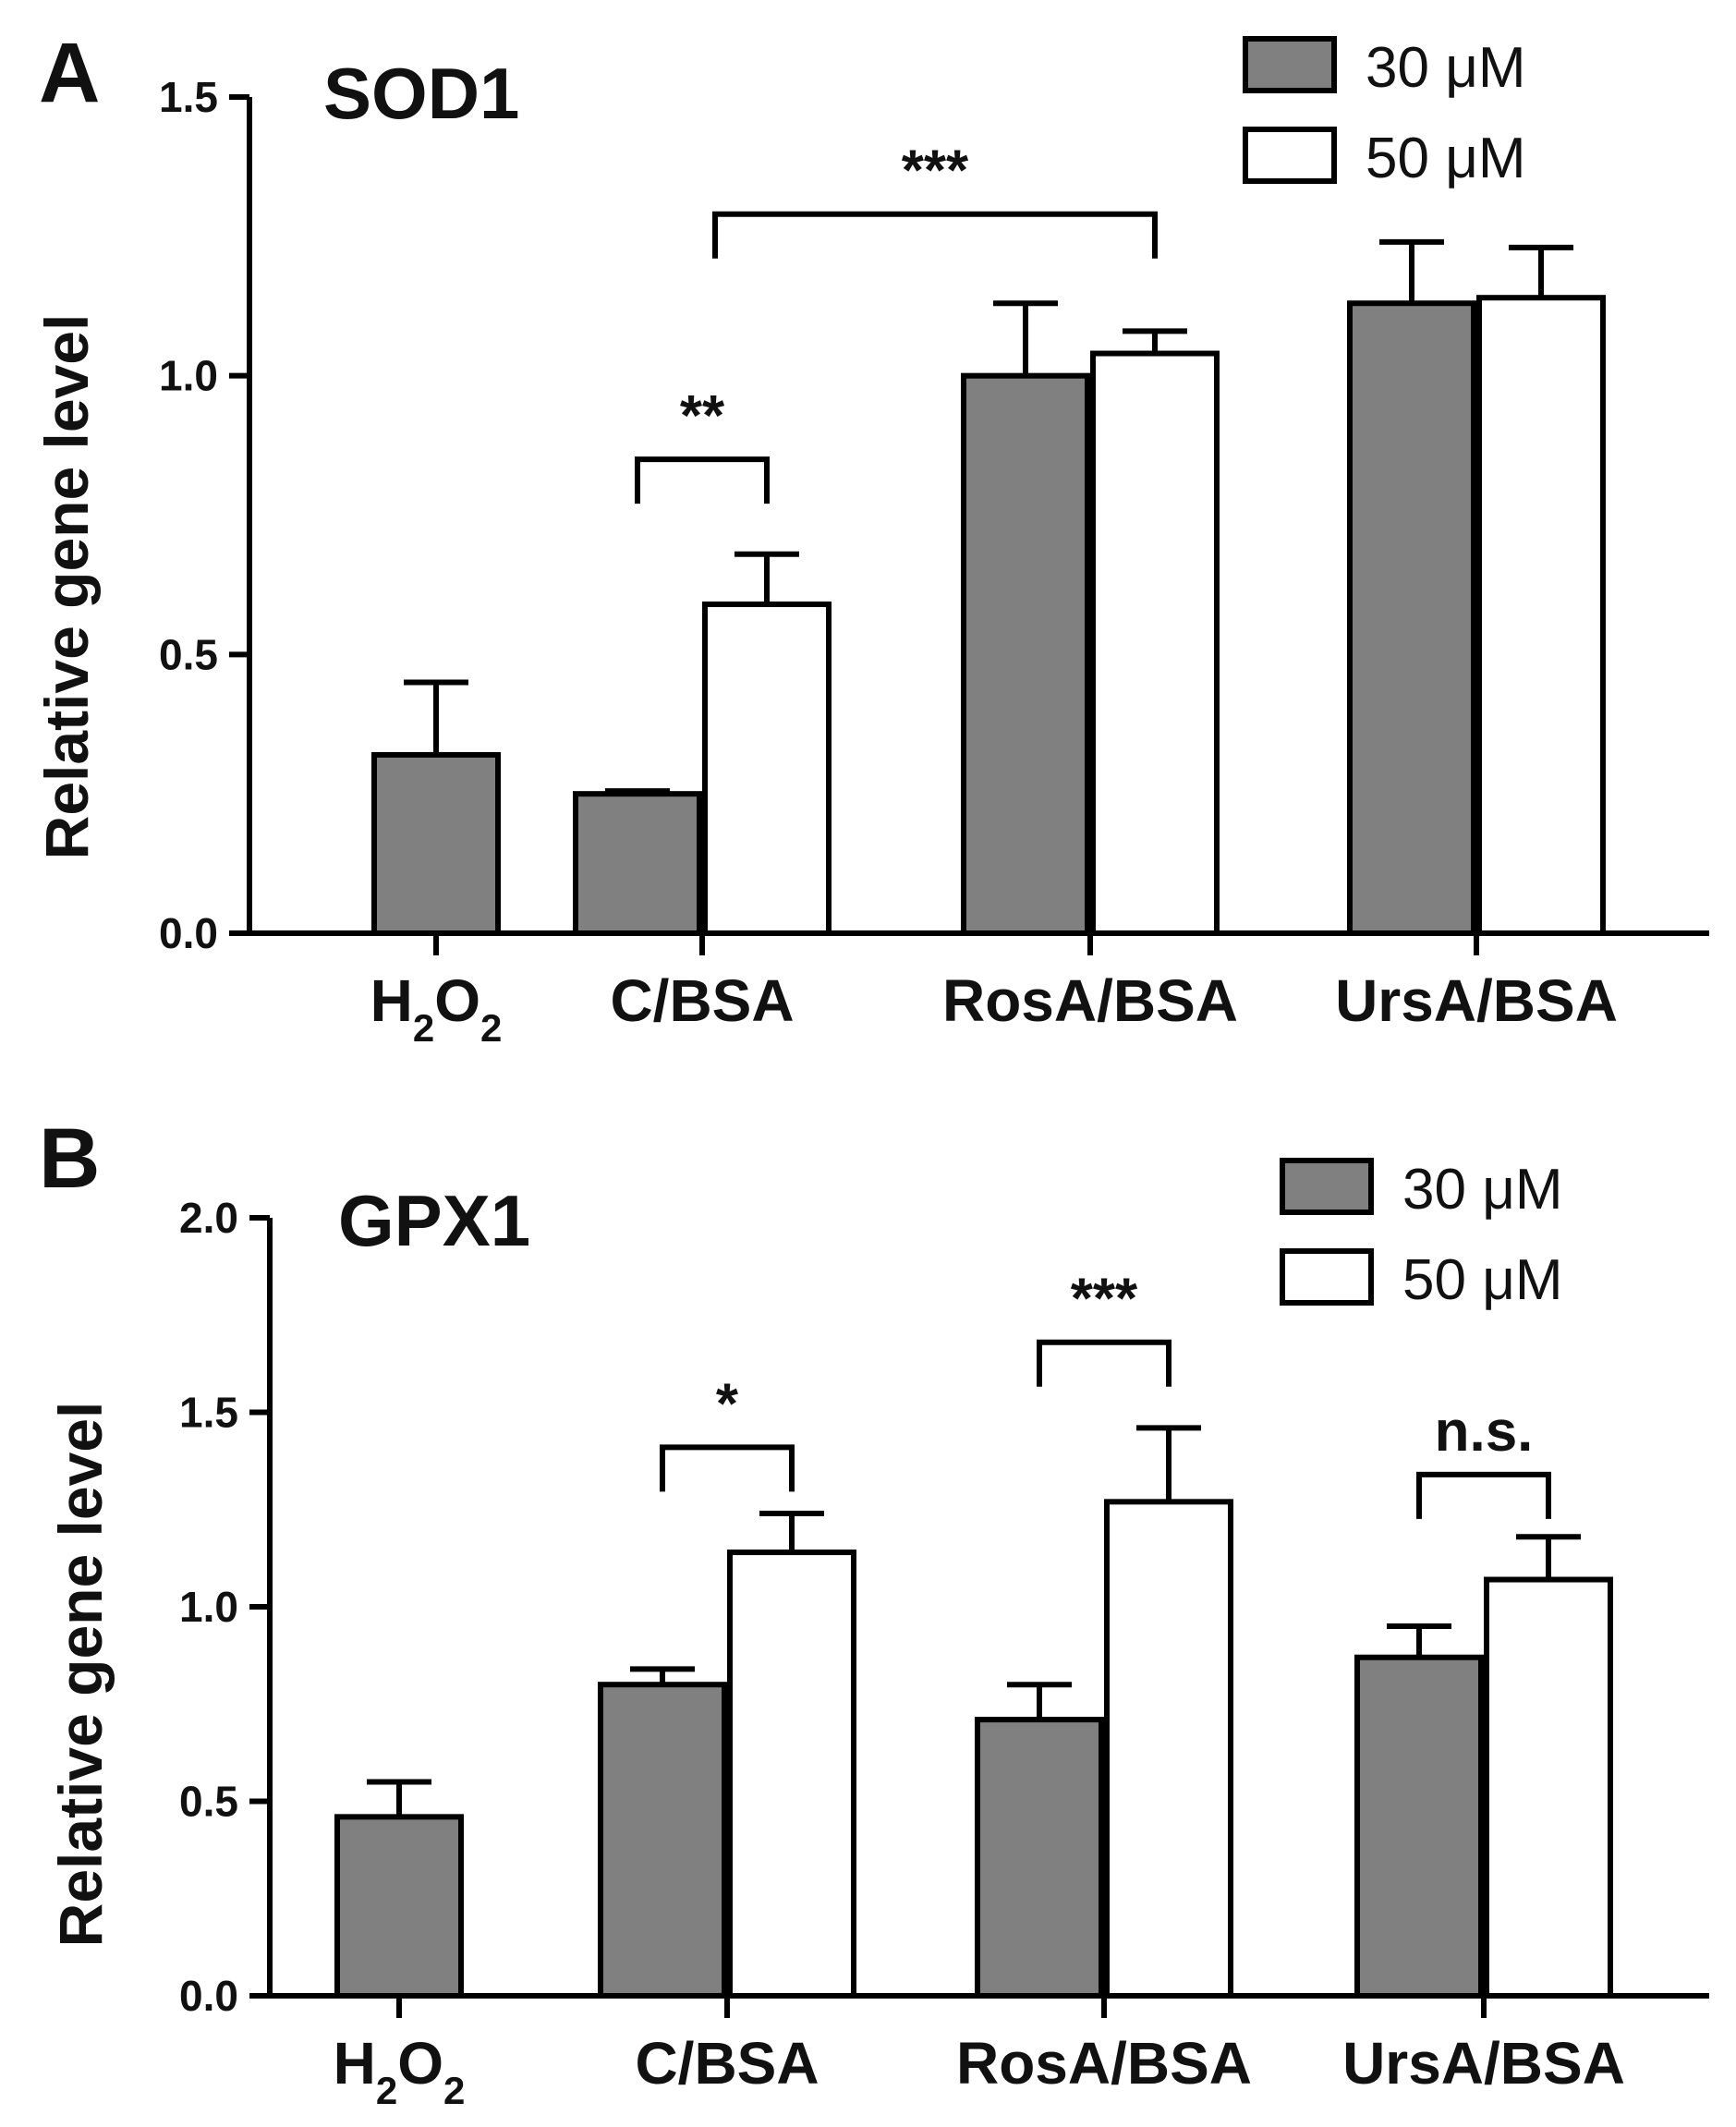 The image size is (1736, 2127). What do you see at coordinates (421, 93) in the screenshot?
I see `chart-title-sod1: SOD1` at bounding box center [421, 93].